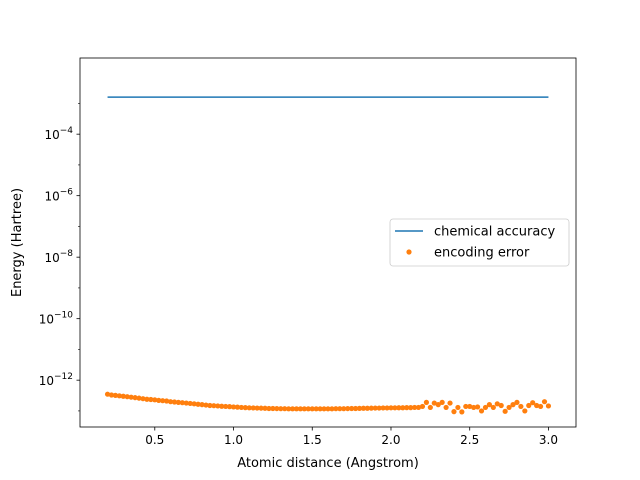 The image size is (640, 480). I want to click on y-tick-label: 10⁻⁶, so click(58, 196).